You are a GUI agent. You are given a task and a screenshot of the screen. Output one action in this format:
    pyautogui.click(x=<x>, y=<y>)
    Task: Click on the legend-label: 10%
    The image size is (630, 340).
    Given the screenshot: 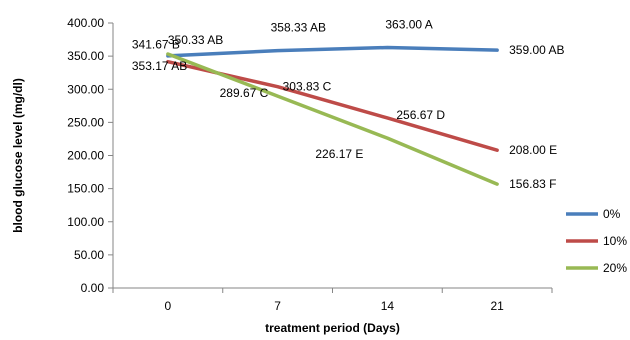 What is the action you would take?
    pyautogui.click(x=615, y=241)
    